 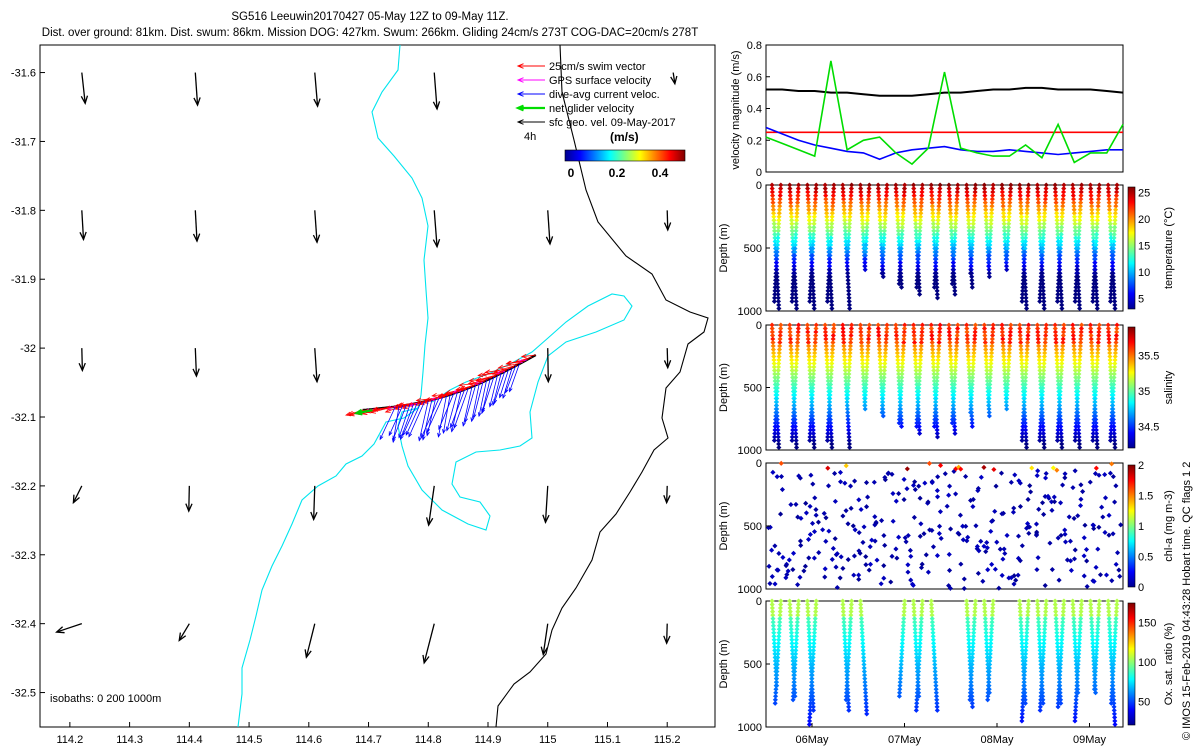 I want to click on swim-vector-arrow-shaft, so click(x=465, y=388).